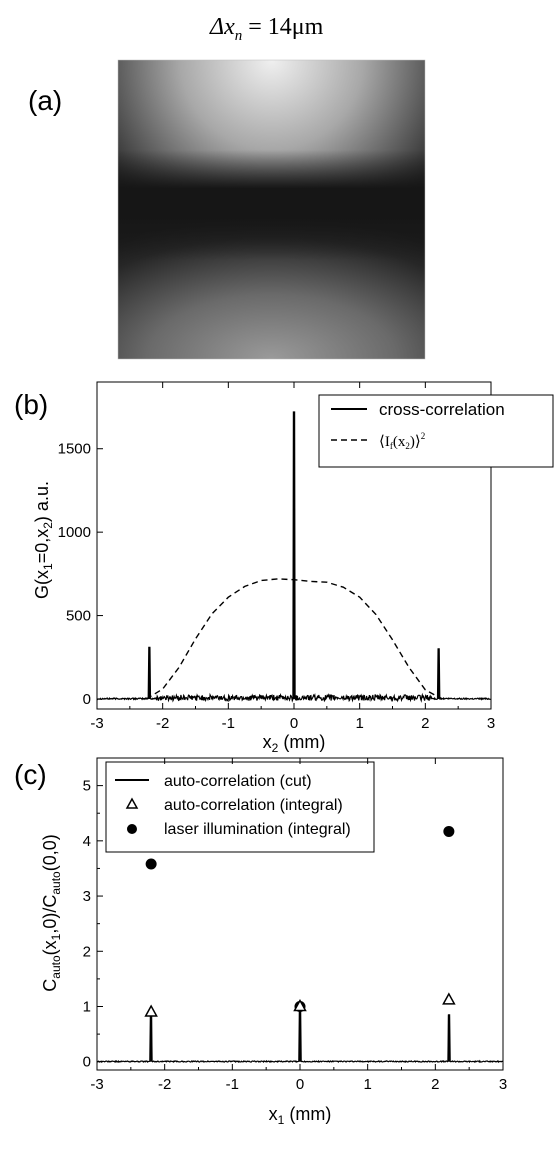  What do you see at coordinates (222, 27) in the screenshot?
I see `header-formula-main: Δx` at bounding box center [222, 27].